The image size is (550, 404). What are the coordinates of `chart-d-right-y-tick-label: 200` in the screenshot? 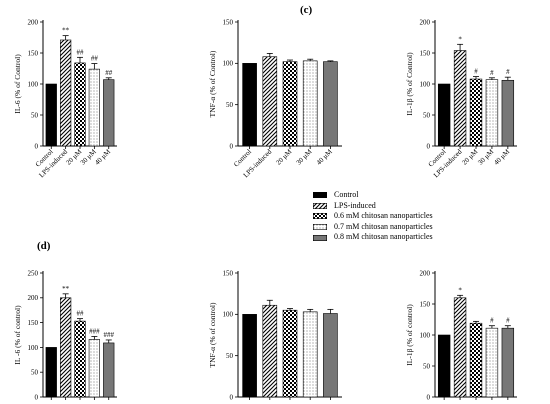 It's located at (425, 273).